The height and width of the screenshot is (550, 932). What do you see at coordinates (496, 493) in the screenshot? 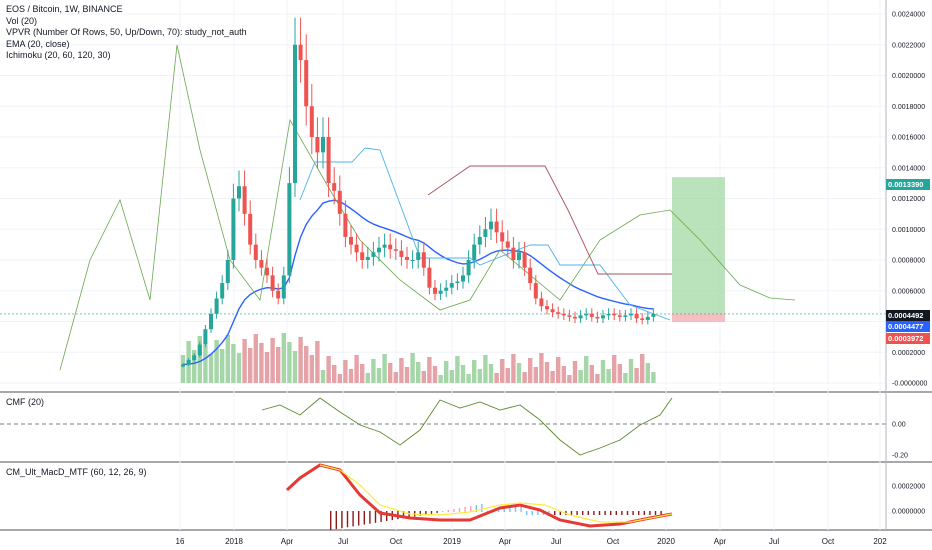
I see `macd-signal-line` at bounding box center [496, 493].